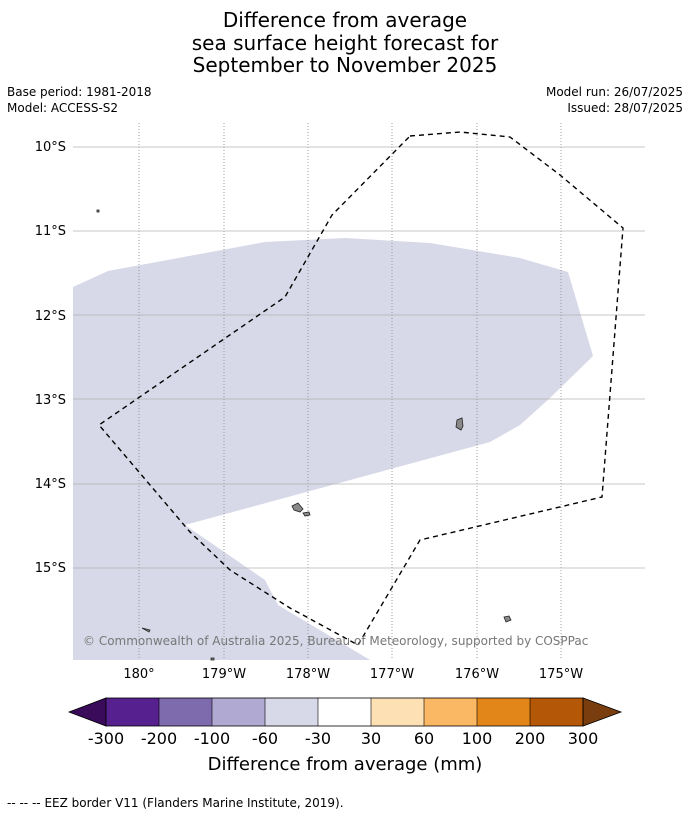  What do you see at coordinates (50, 231) in the screenshot?
I see `lat-label-11s: 11°S` at bounding box center [50, 231].